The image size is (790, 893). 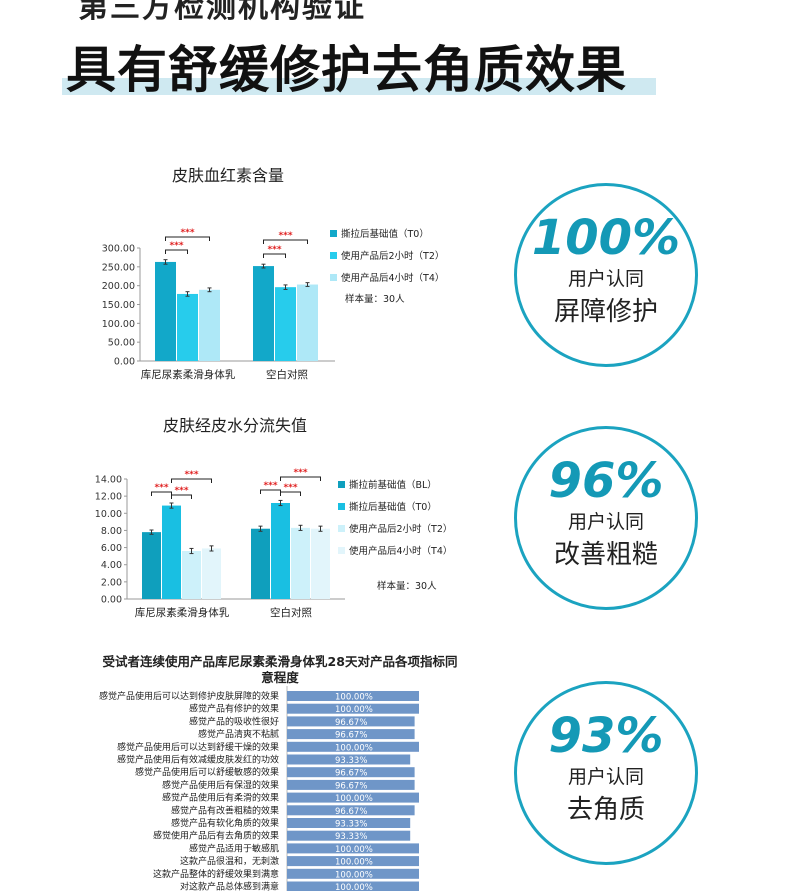 What do you see at coordinates (108, 514) in the screenshot?
I see `y-tick-label: 10.00` at bounding box center [108, 514].